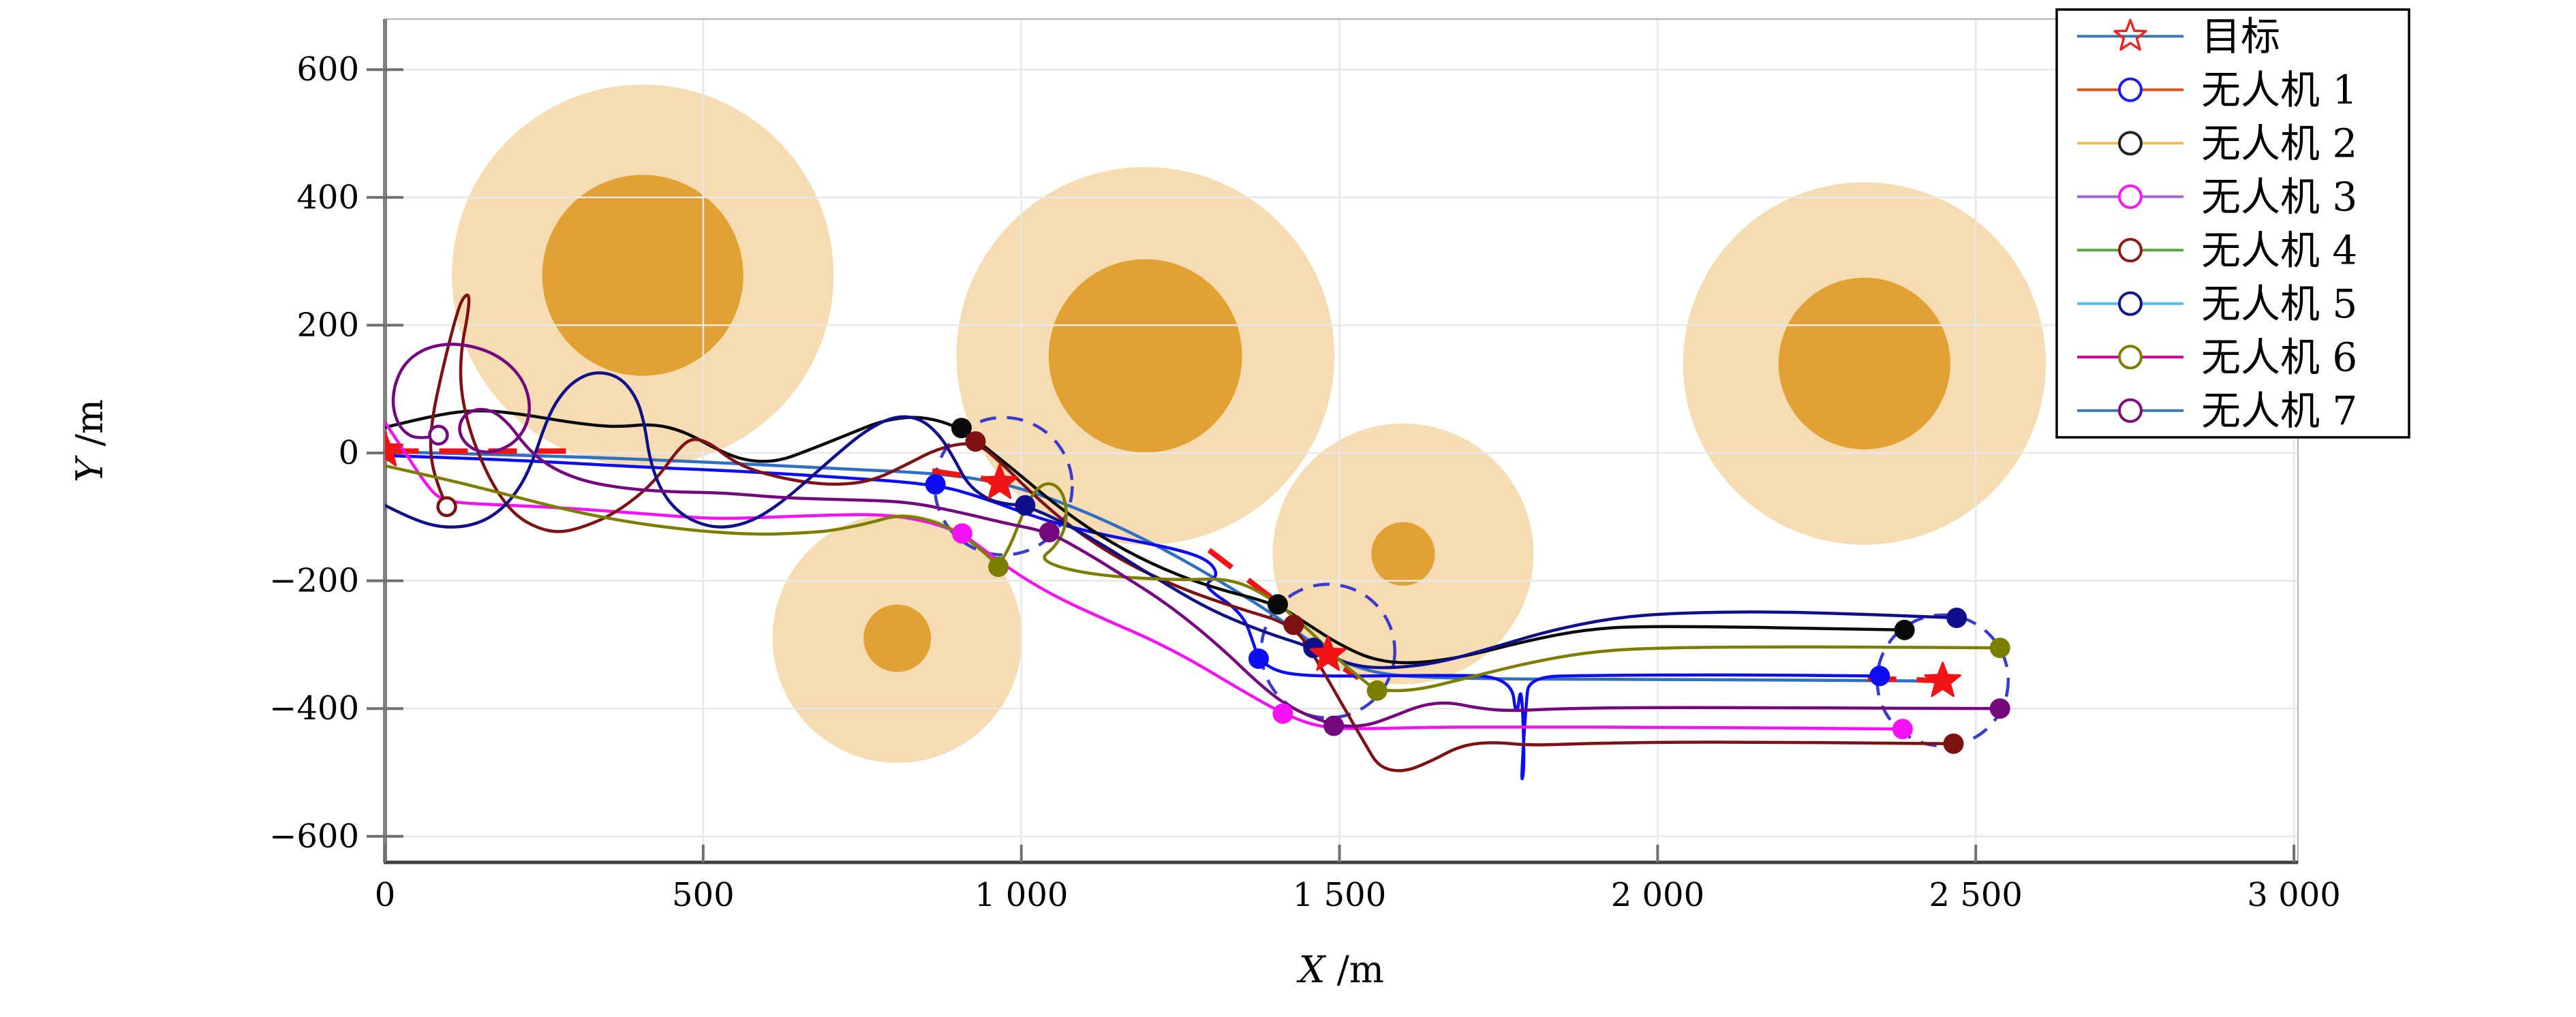  I want to click on legend-item-uav-3: 无人机 3, so click(2217, 197).